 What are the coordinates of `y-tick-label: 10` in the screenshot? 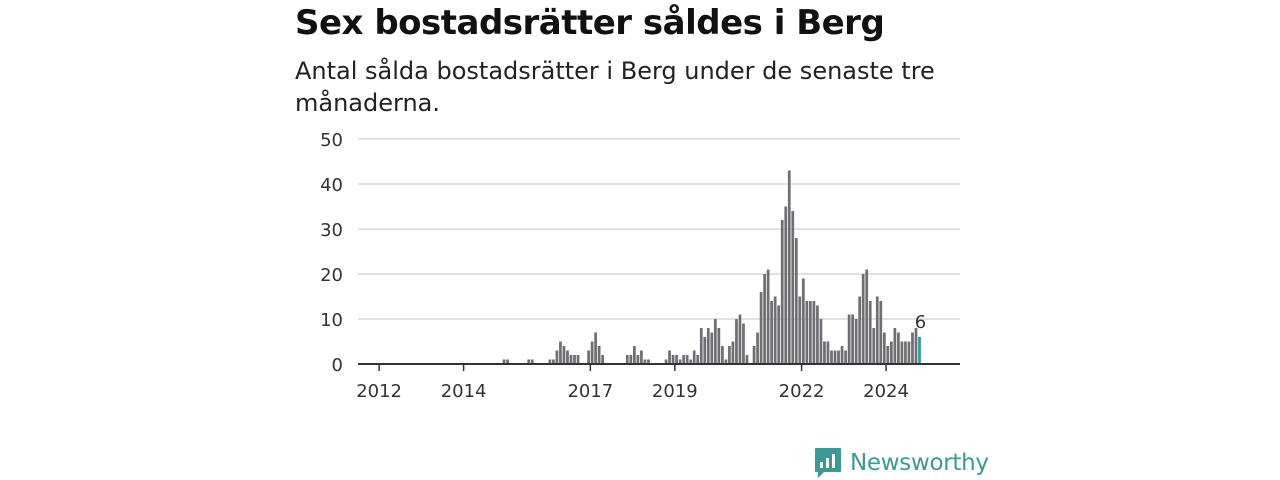 It's located at (331, 320).